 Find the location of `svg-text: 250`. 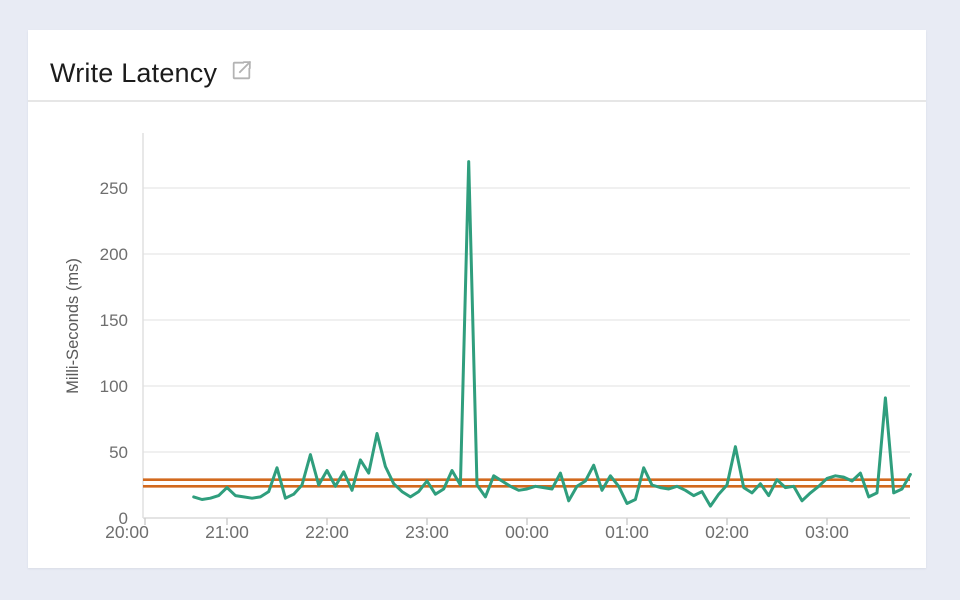

svg-text: 250 is located at coordinates (114, 188).